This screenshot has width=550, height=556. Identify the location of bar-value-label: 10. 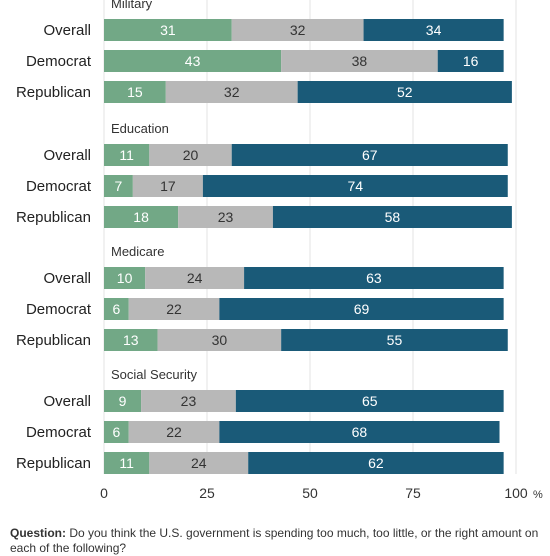
(125, 278).